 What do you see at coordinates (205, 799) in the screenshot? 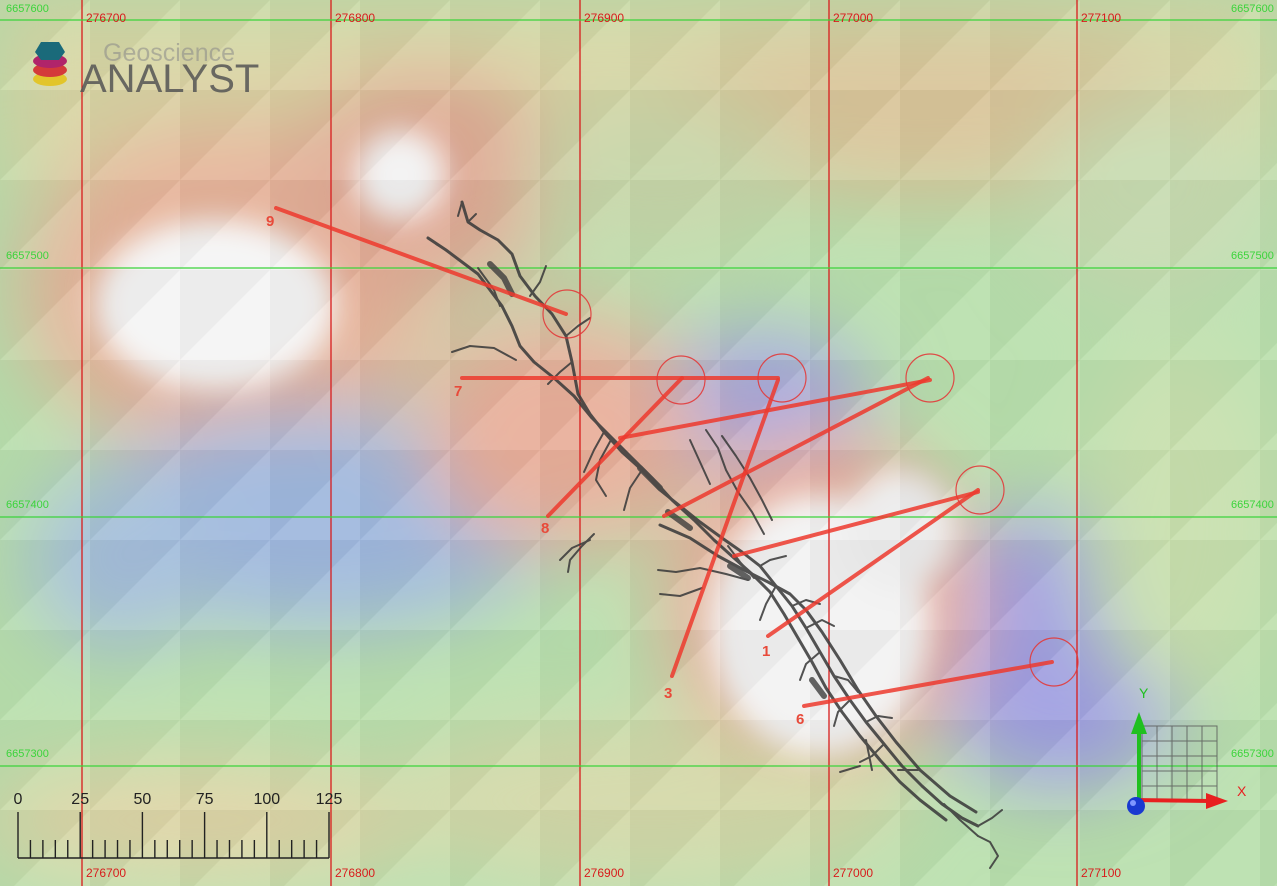
I see `scale-label: 75` at bounding box center [205, 799].